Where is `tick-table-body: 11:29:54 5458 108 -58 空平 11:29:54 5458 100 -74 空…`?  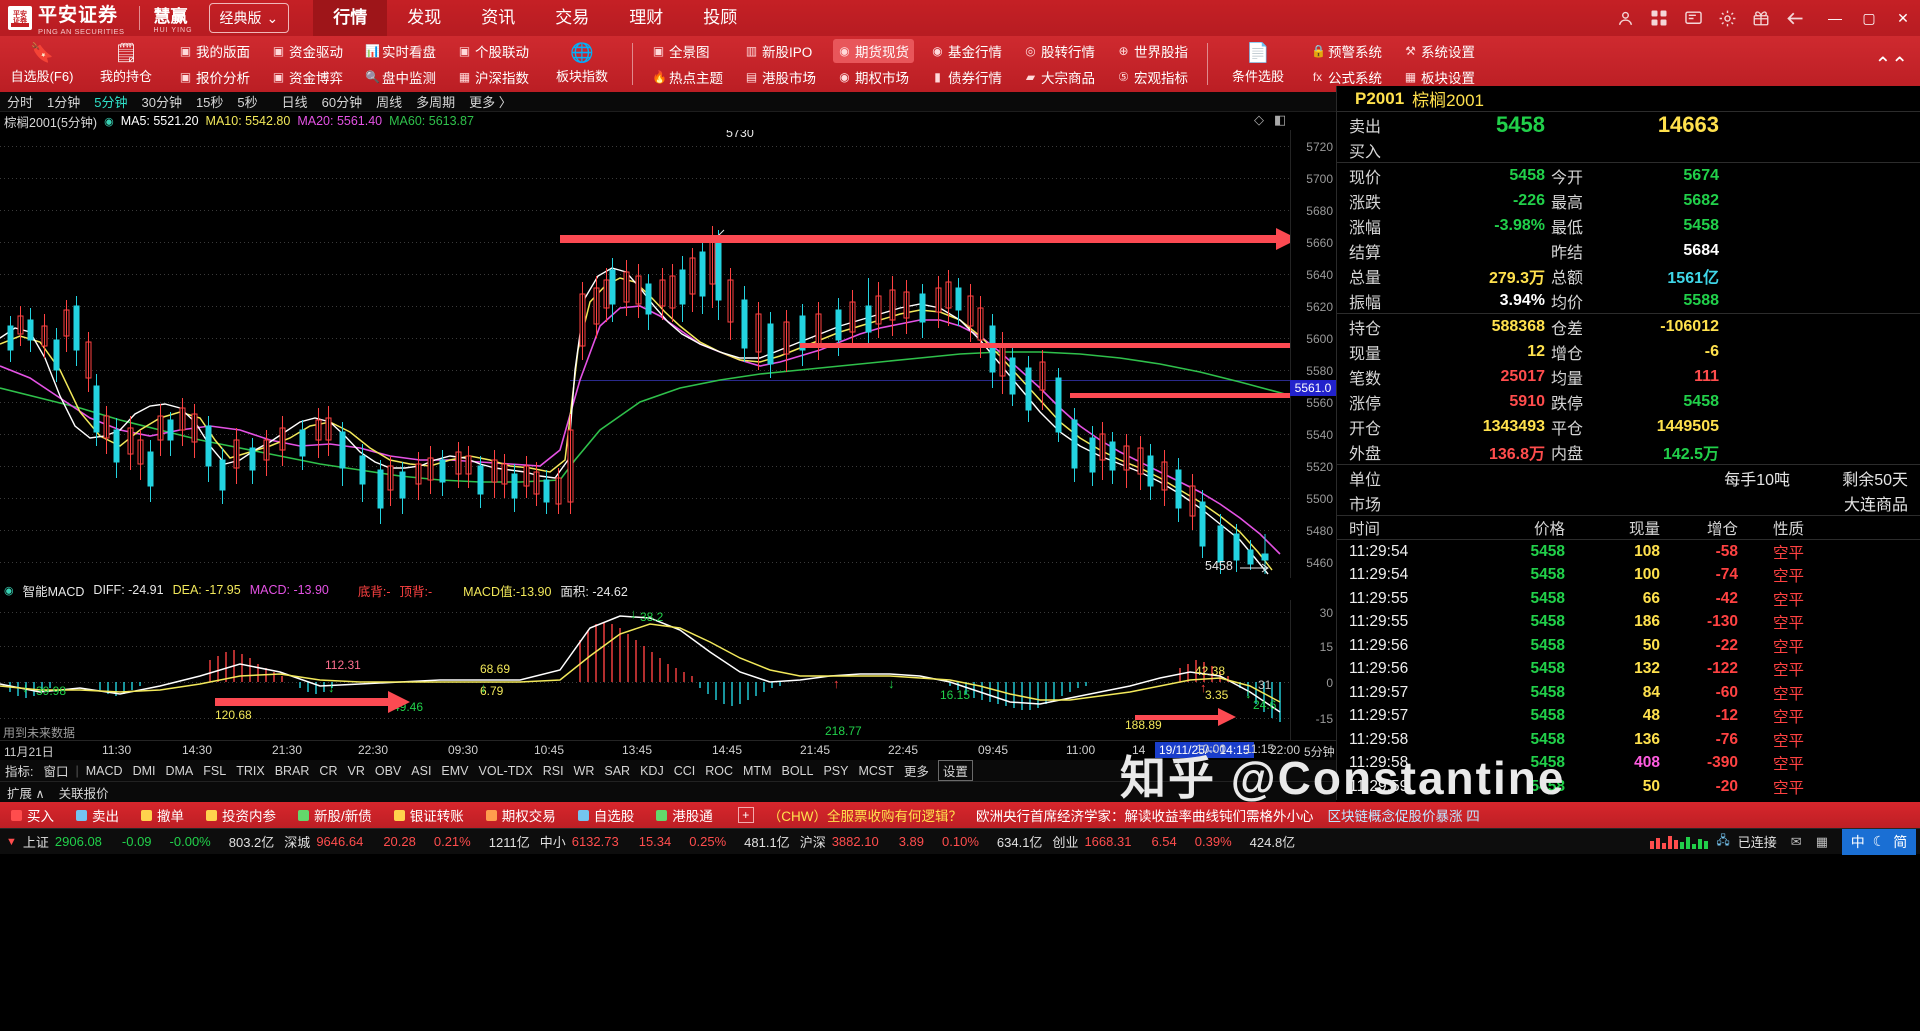
tick-table-body: 11:29:54 5458 108 -58 空平 11:29:54 5458 100 -74 空… is located at coordinates (1628, 693).